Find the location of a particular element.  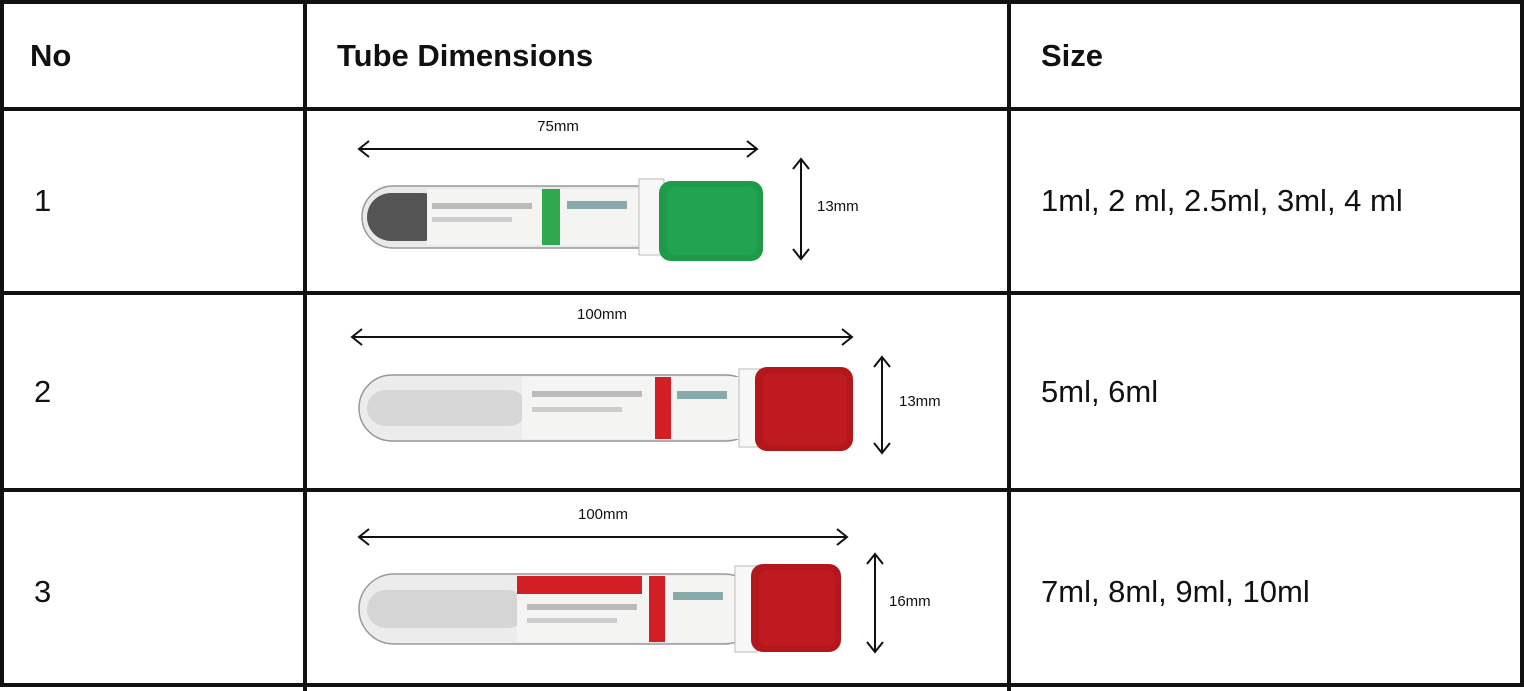

length-label-3: 100mm is located at coordinates (603, 514).